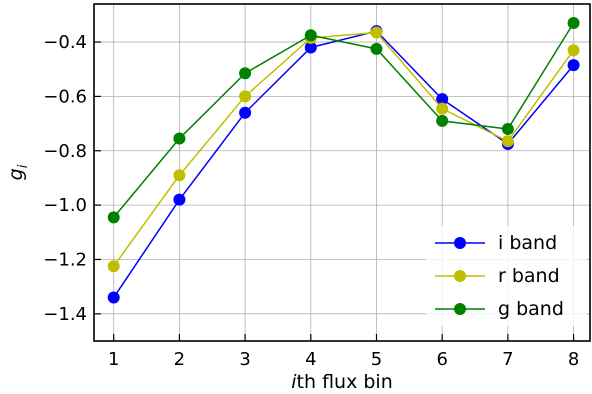  Describe the element at coordinates (65, 42) in the screenshot. I see `y-tick-label: −0.4` at that location.